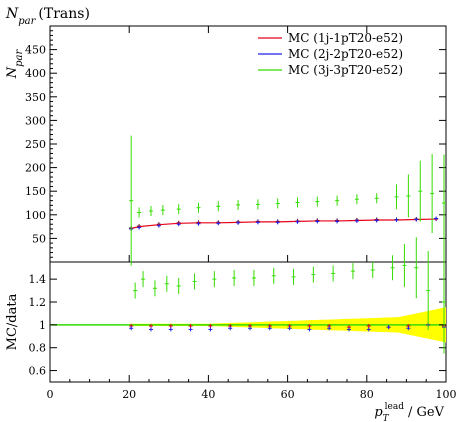 This screenshot has height=422, width=461. What do you see at coordinates (38, 371) in the screenshot?
I see `ratio-ytick-label: 0.6` at bounding box center [38, 371].